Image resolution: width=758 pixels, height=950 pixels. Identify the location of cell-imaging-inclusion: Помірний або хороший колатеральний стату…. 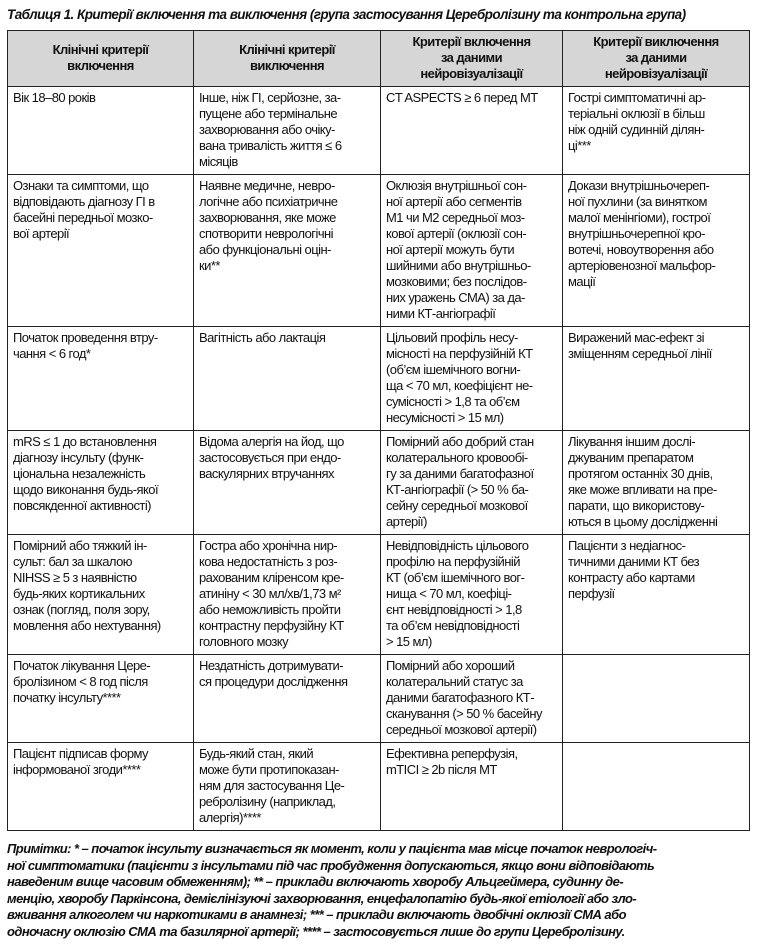
(471, 698).